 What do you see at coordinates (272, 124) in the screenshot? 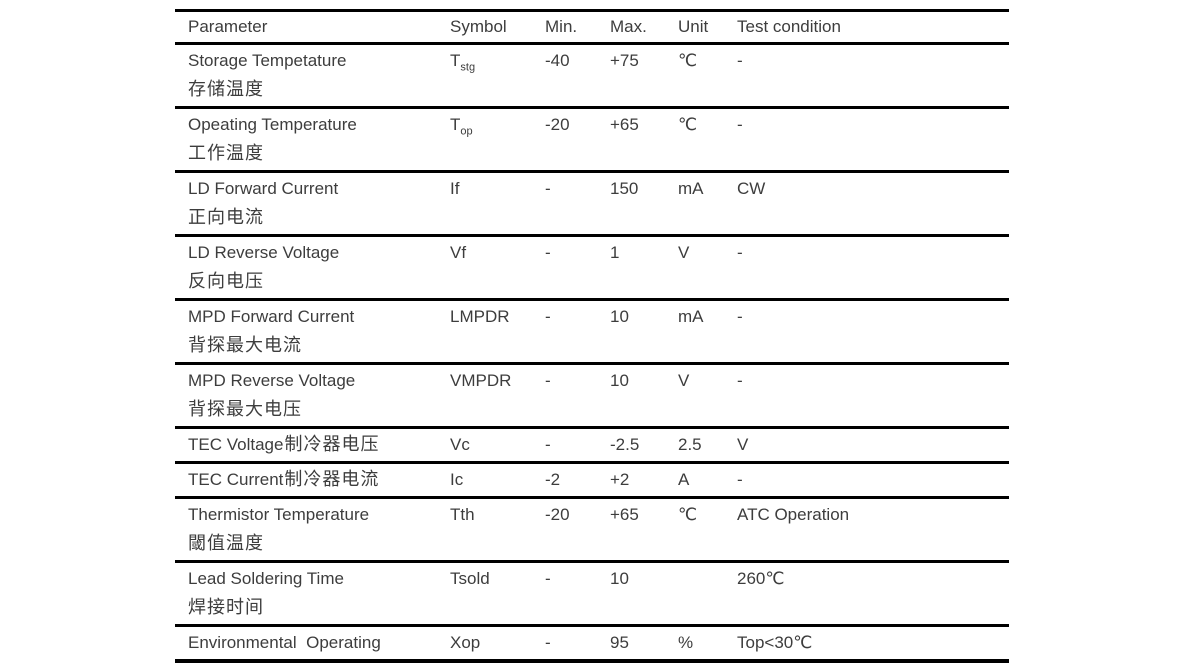
I see `parameter-english: Opeating Temperature` at bounding box center [272, 124].